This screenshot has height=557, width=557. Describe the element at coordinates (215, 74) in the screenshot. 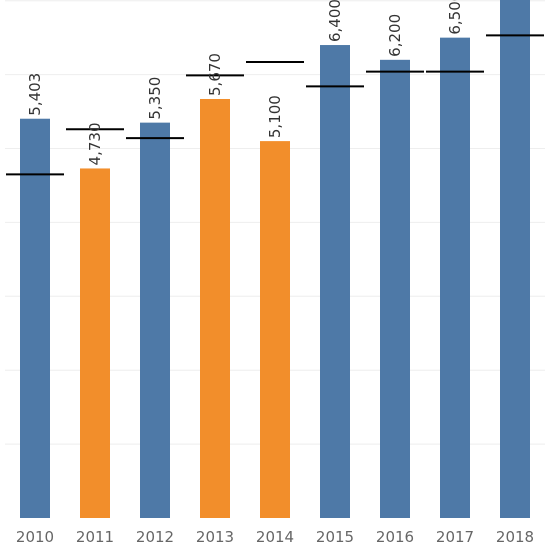

I see `data-label-2013: 5,670` at that location.